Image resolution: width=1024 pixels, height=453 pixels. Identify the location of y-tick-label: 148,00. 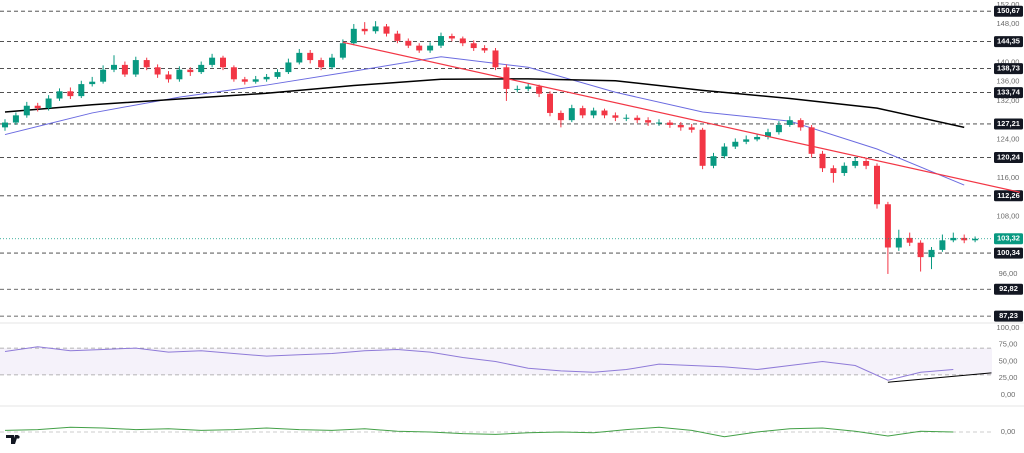
(1008, 23).